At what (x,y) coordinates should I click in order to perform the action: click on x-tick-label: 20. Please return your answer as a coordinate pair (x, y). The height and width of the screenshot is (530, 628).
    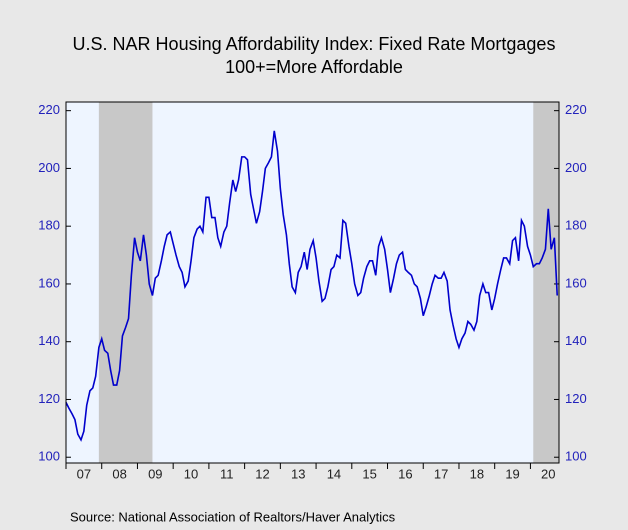
    Looking at the image, I should click on (548, 473).